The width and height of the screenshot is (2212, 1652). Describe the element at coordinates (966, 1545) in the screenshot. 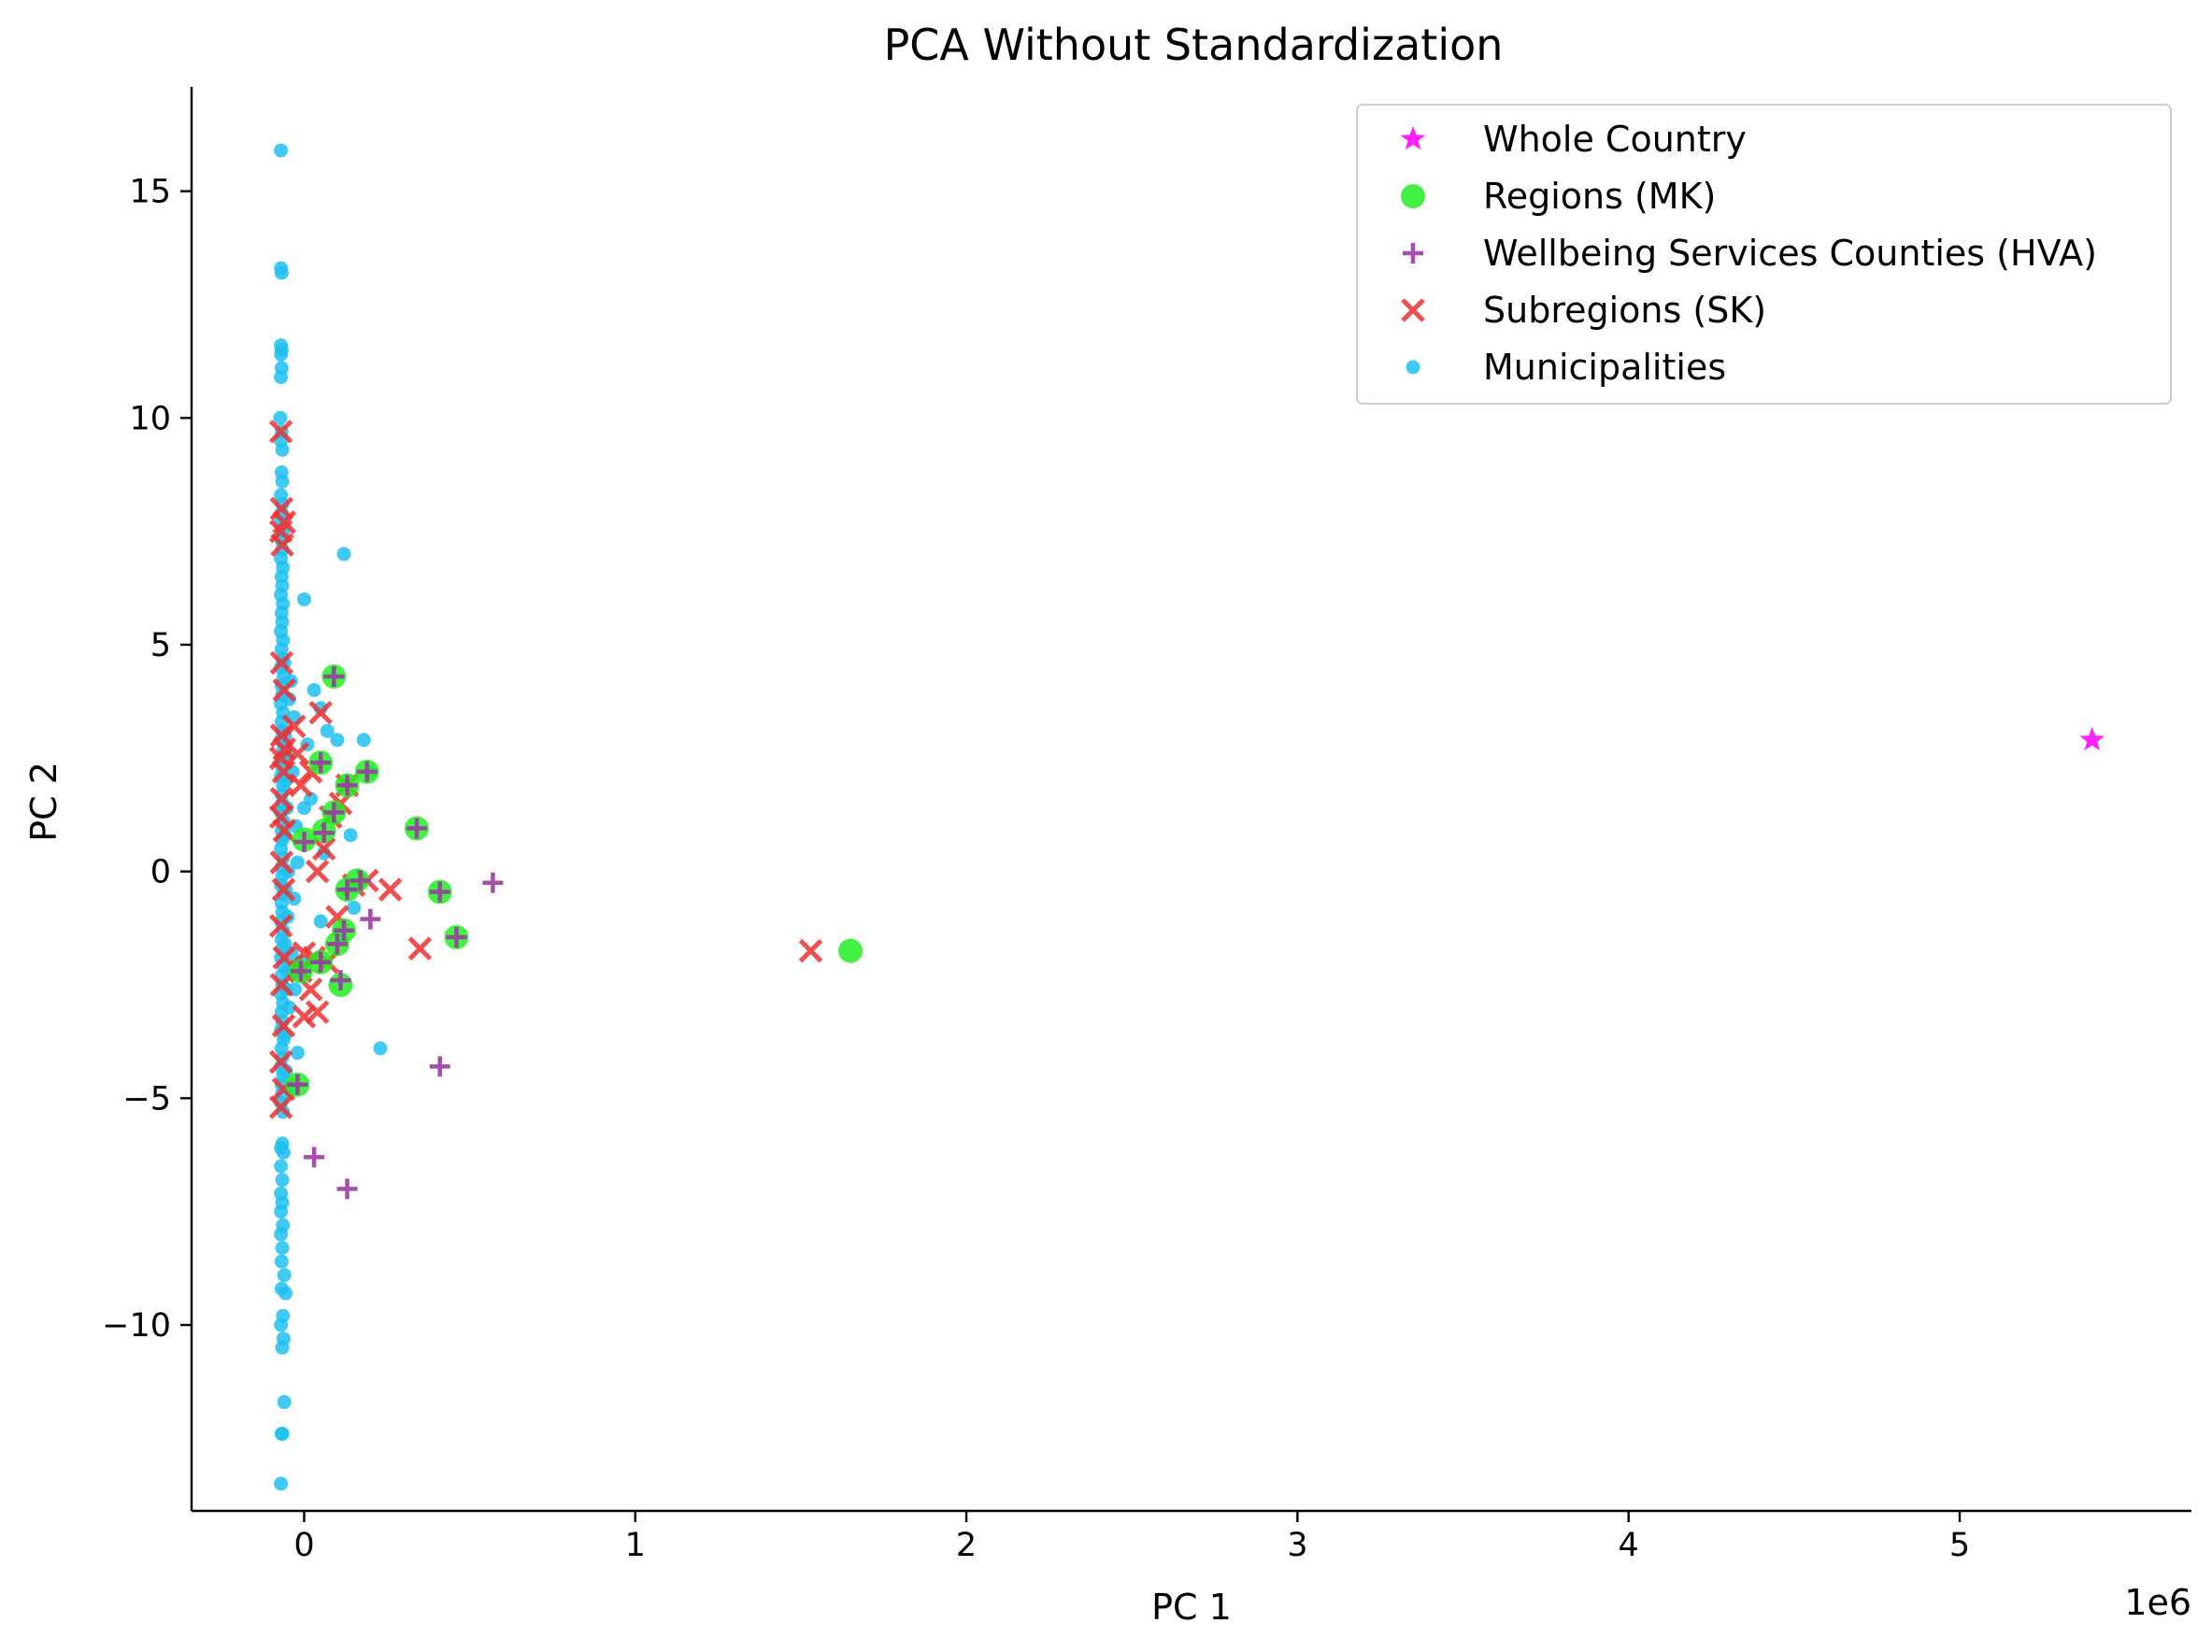

I see `x-tick-label: 2` at that location.